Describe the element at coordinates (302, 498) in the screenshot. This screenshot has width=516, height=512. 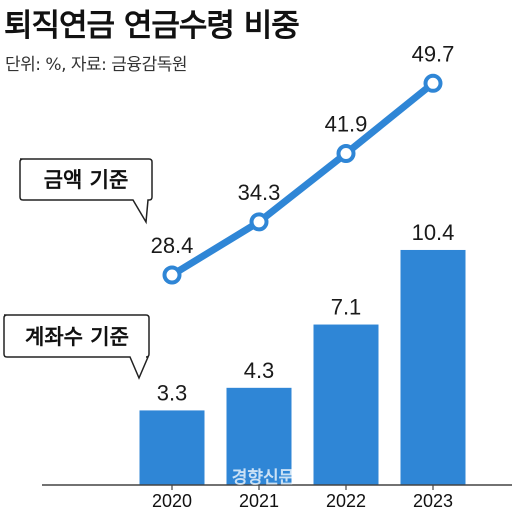
I see `x-axis-ticks: 2020 2021 2022 2023` at that location.